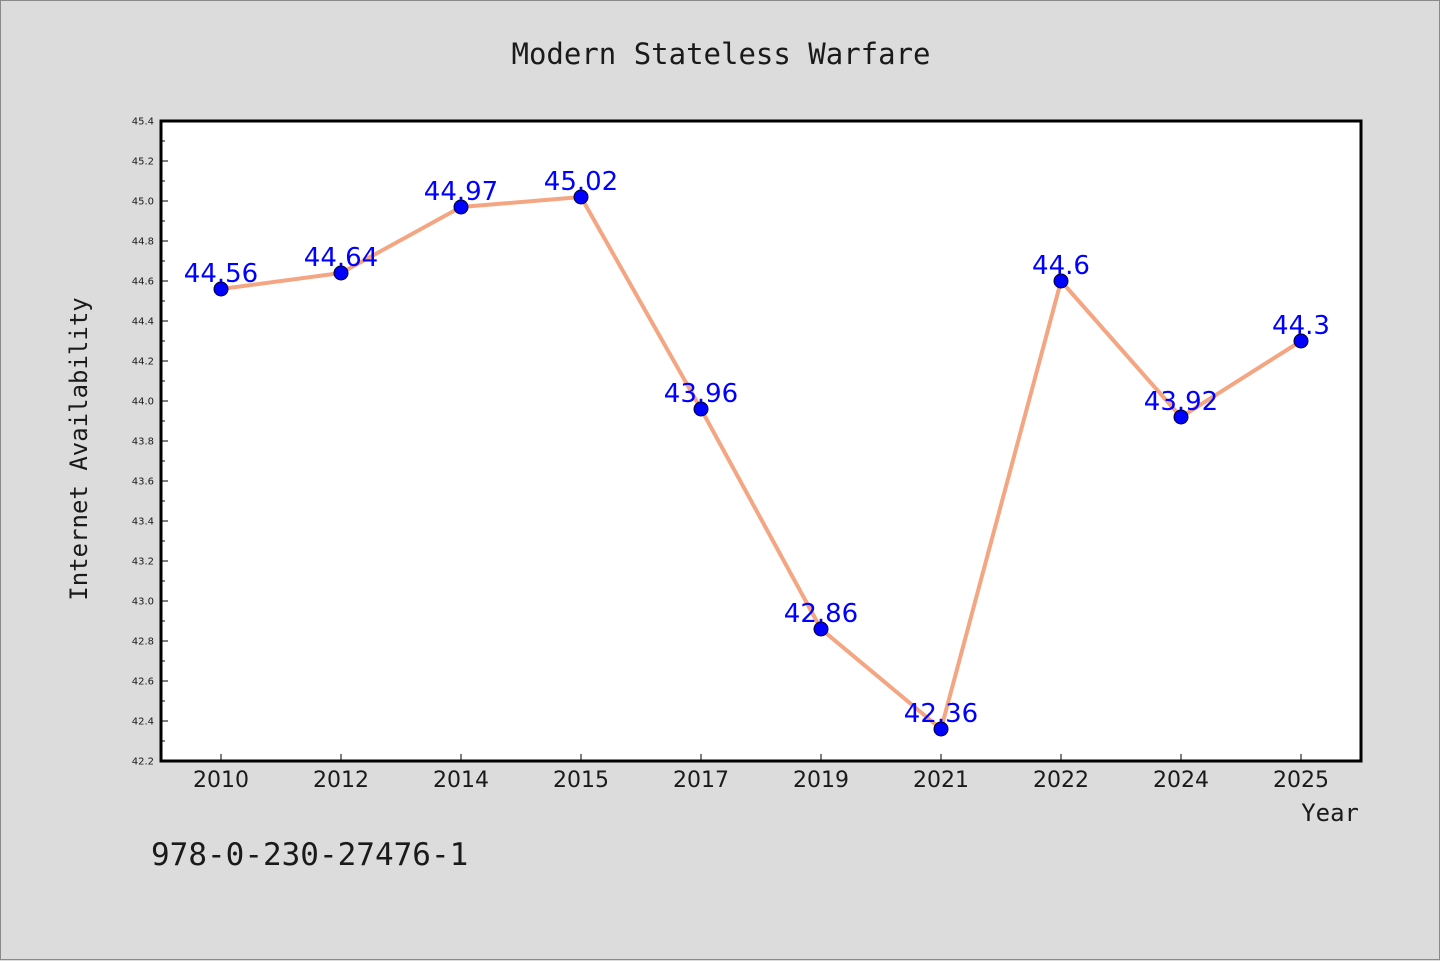 The image size is (1440, 961). Describe the element at coordinates (143, 722) in the screenshot. I see `y-tick-label: 42.4` at that location.